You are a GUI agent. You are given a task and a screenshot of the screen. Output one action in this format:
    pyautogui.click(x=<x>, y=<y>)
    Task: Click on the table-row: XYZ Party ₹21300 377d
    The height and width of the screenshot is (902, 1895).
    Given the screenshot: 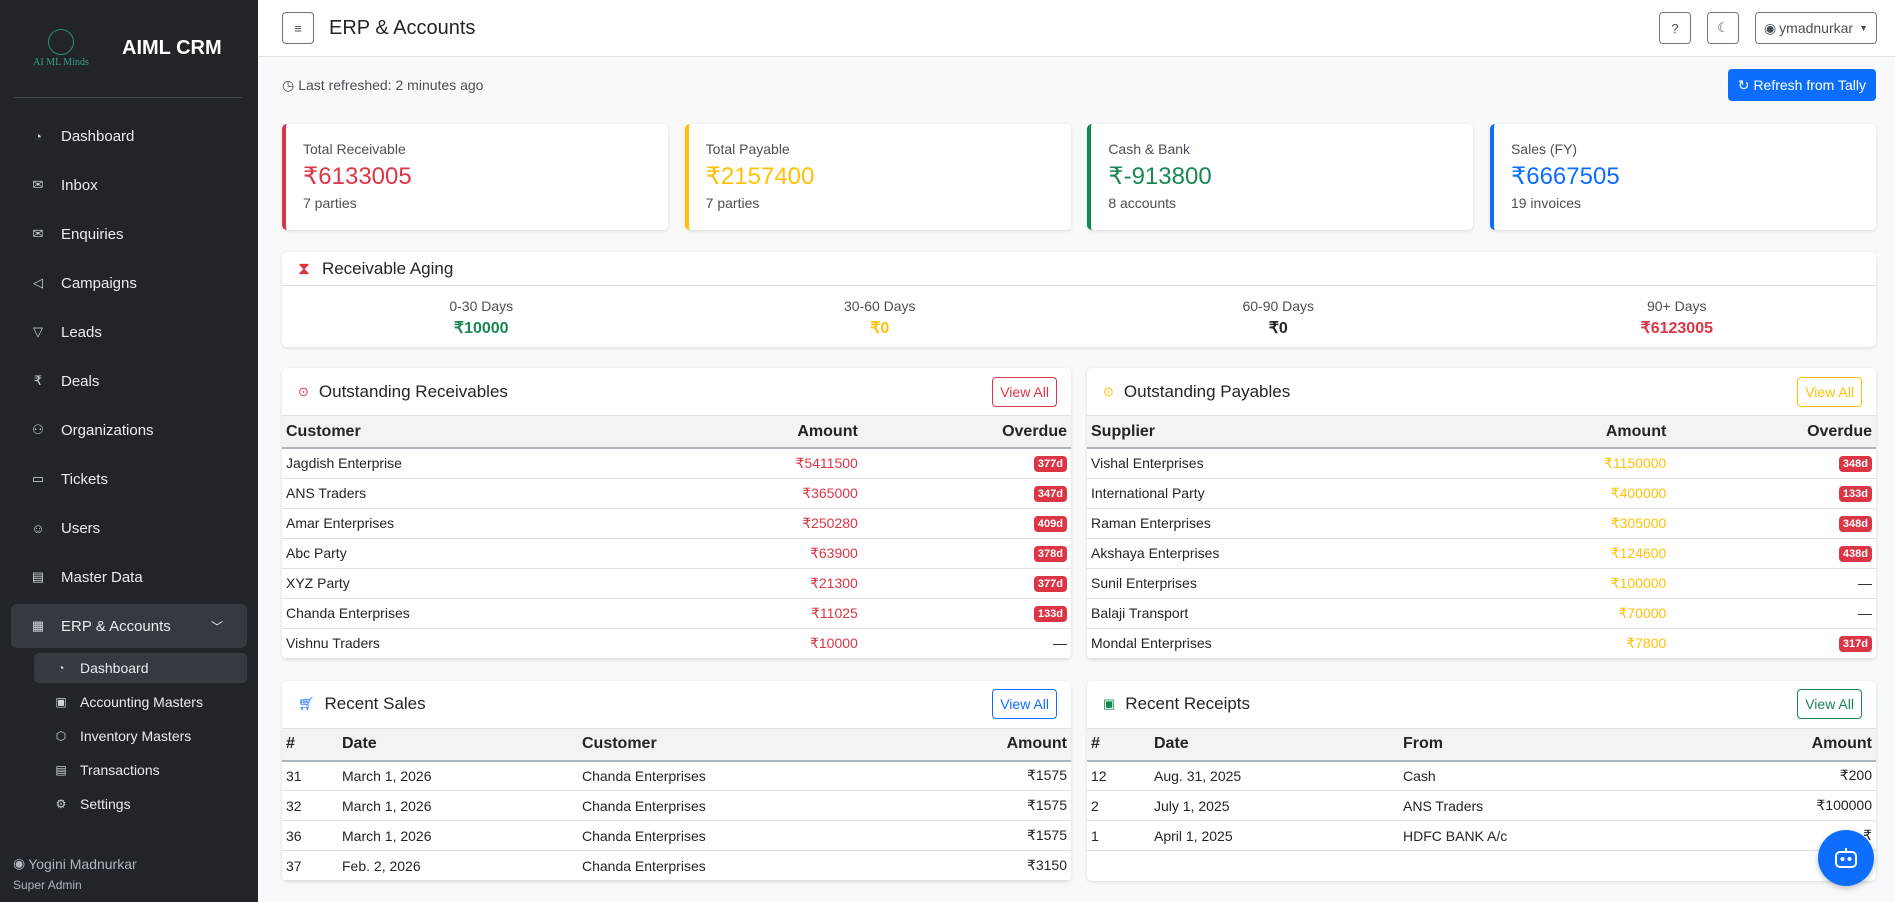 What is the action you would take?
    pyautogui.click(x=676, y=583)
    